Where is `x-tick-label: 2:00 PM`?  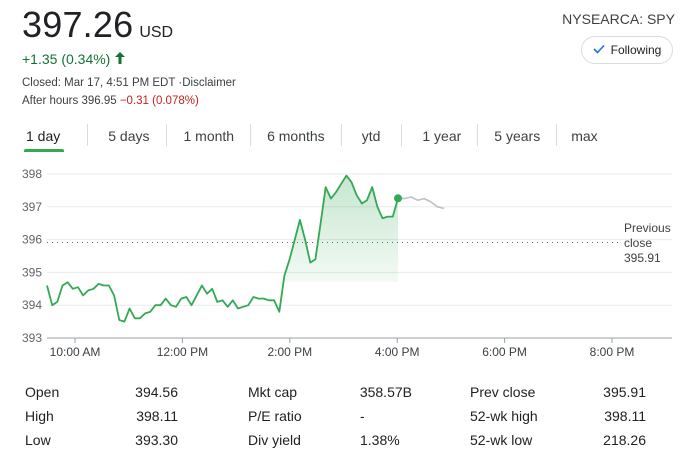
x-tick-label: 2:00 PM is located at coordinates (289, 352).